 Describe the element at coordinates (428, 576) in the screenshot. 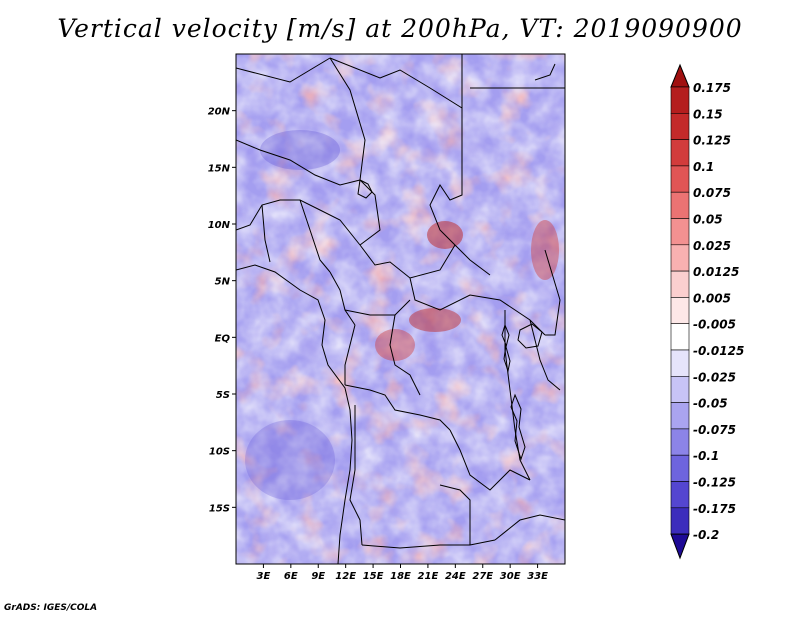

I see `x-tick-label: 21E` at that location.